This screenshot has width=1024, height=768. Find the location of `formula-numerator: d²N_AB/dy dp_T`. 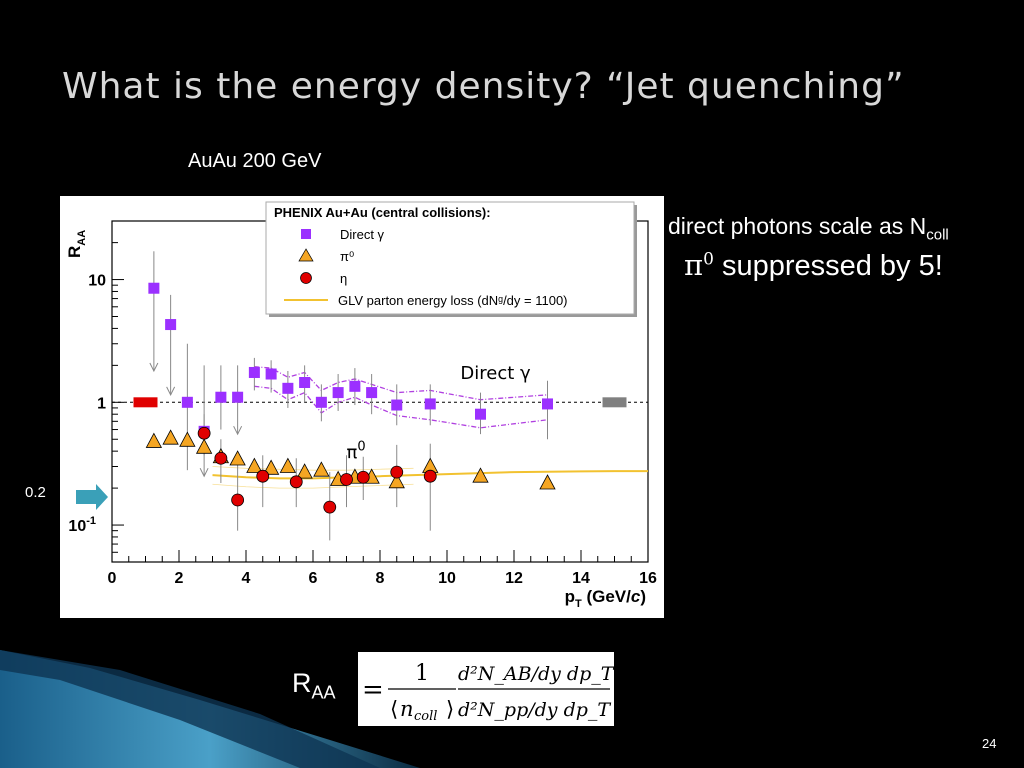

formula-numerator: d²N_AB/dy dp_T is located at coordinates (536, 674).